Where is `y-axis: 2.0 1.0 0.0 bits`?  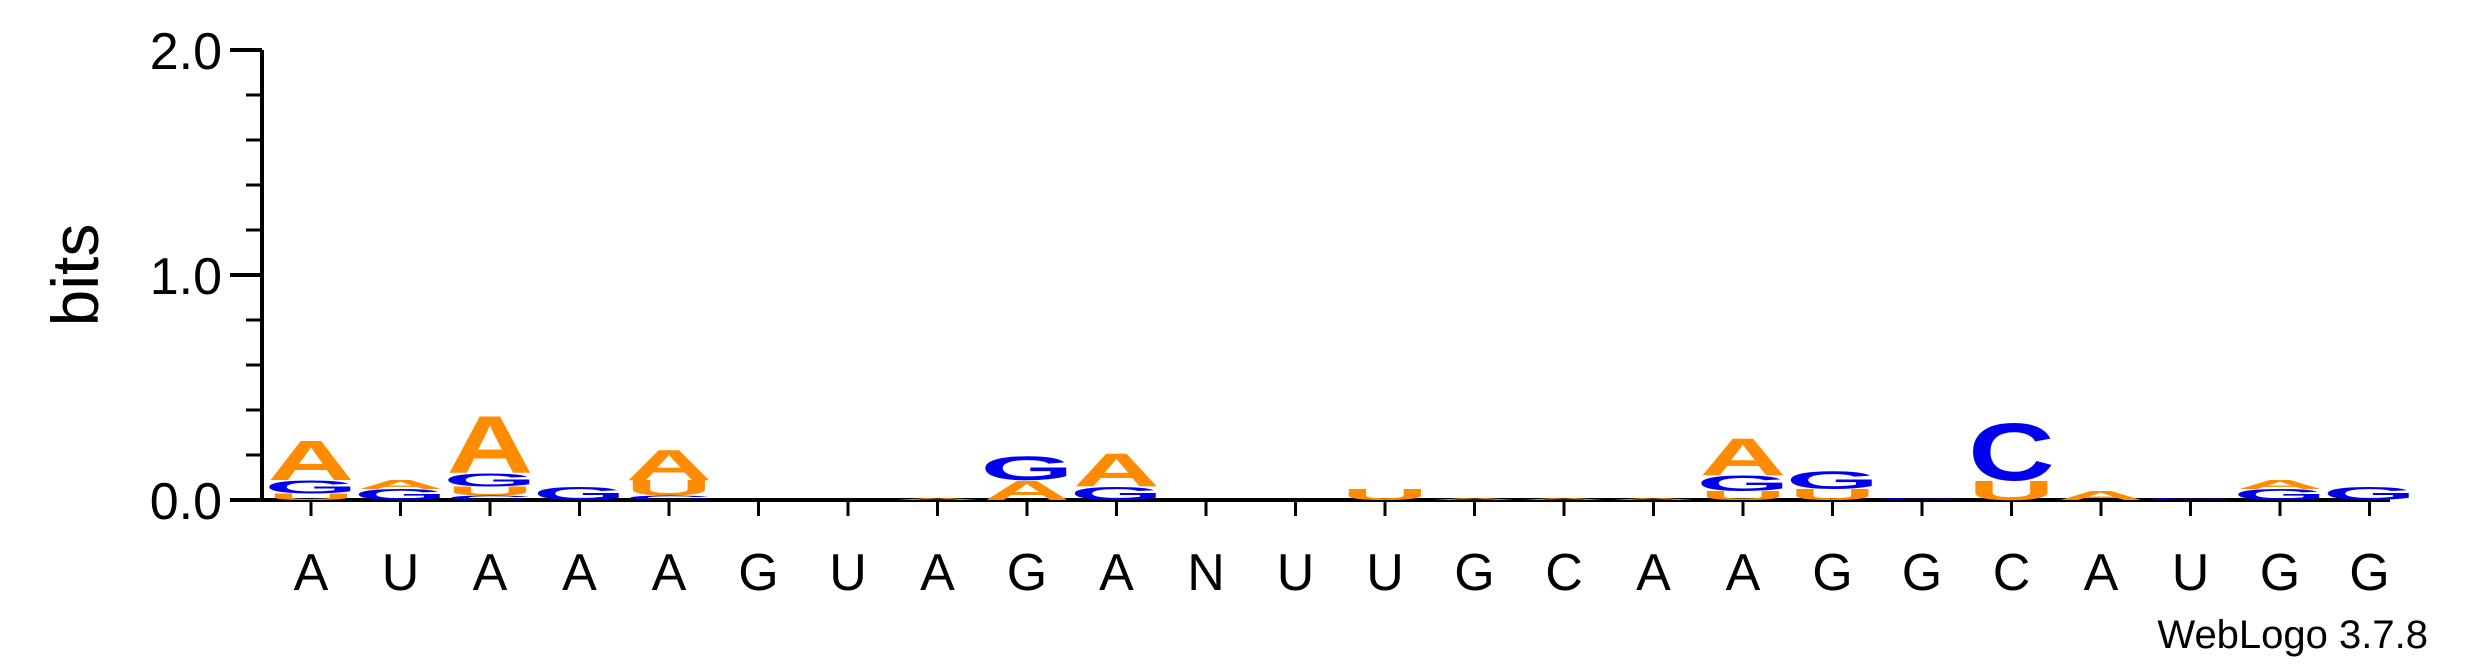 y-axis: 2.0 1.0 0.0 bits is located at coordinates (151, 277).